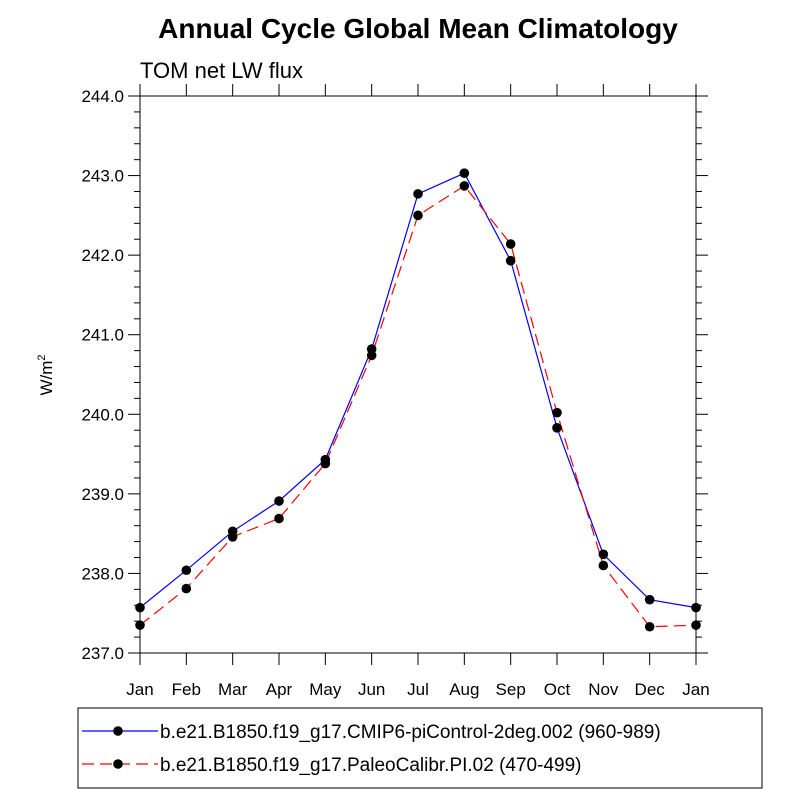 This screenshot has height=800, width=800. I want to click on y-axis-label-superscript: 2, so click(42, 357).